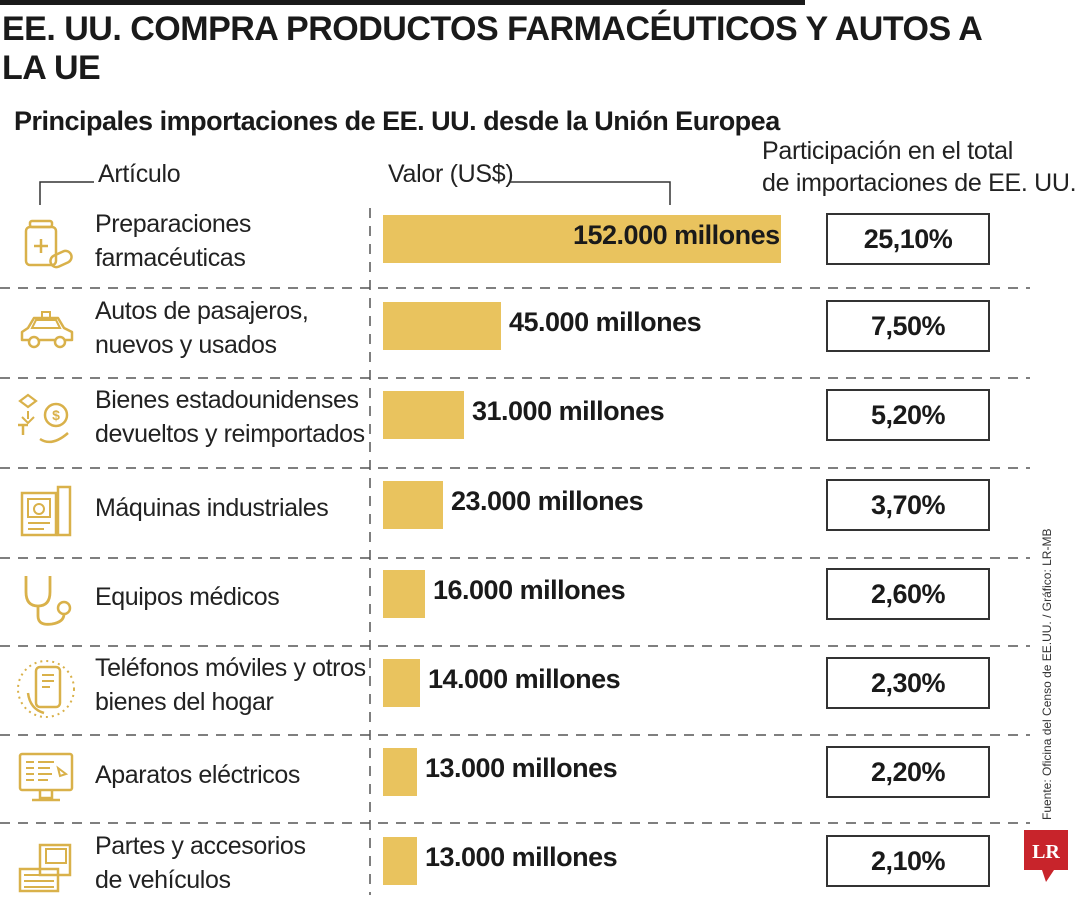 This screenshot has width=1080, height=917. I want to click on row-label-line2: de vehículos, so click(163, 880).